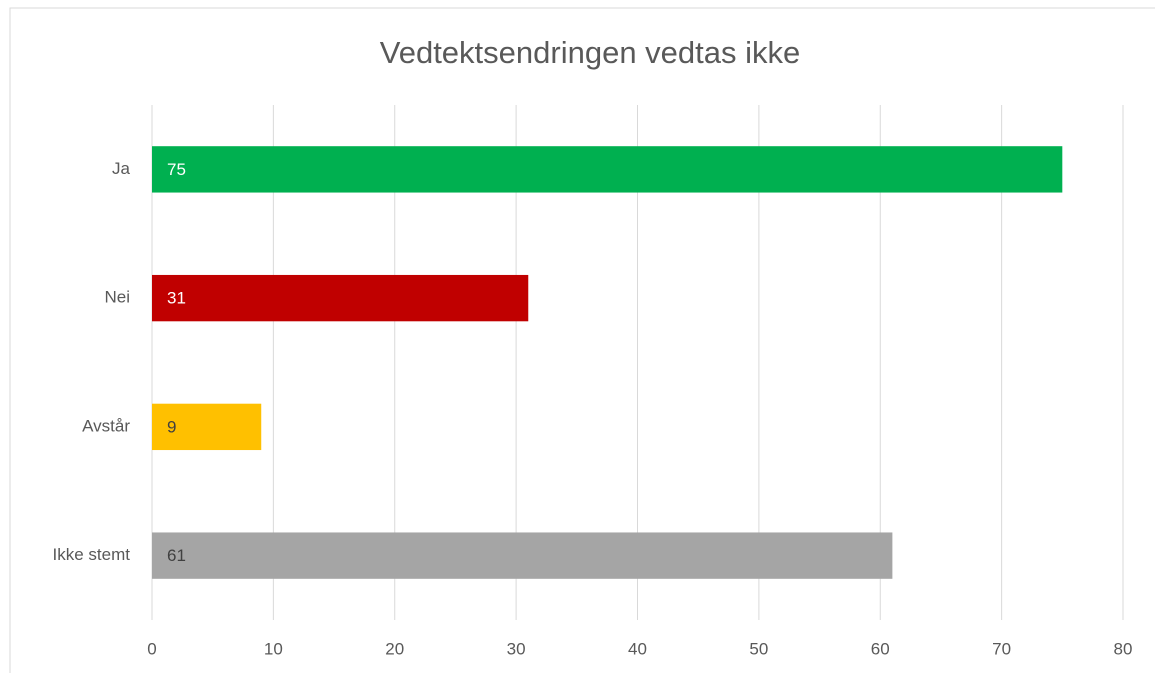 This screenshot has height=673, width=1155. I want to click on data-label: 75, so click(176, 169).